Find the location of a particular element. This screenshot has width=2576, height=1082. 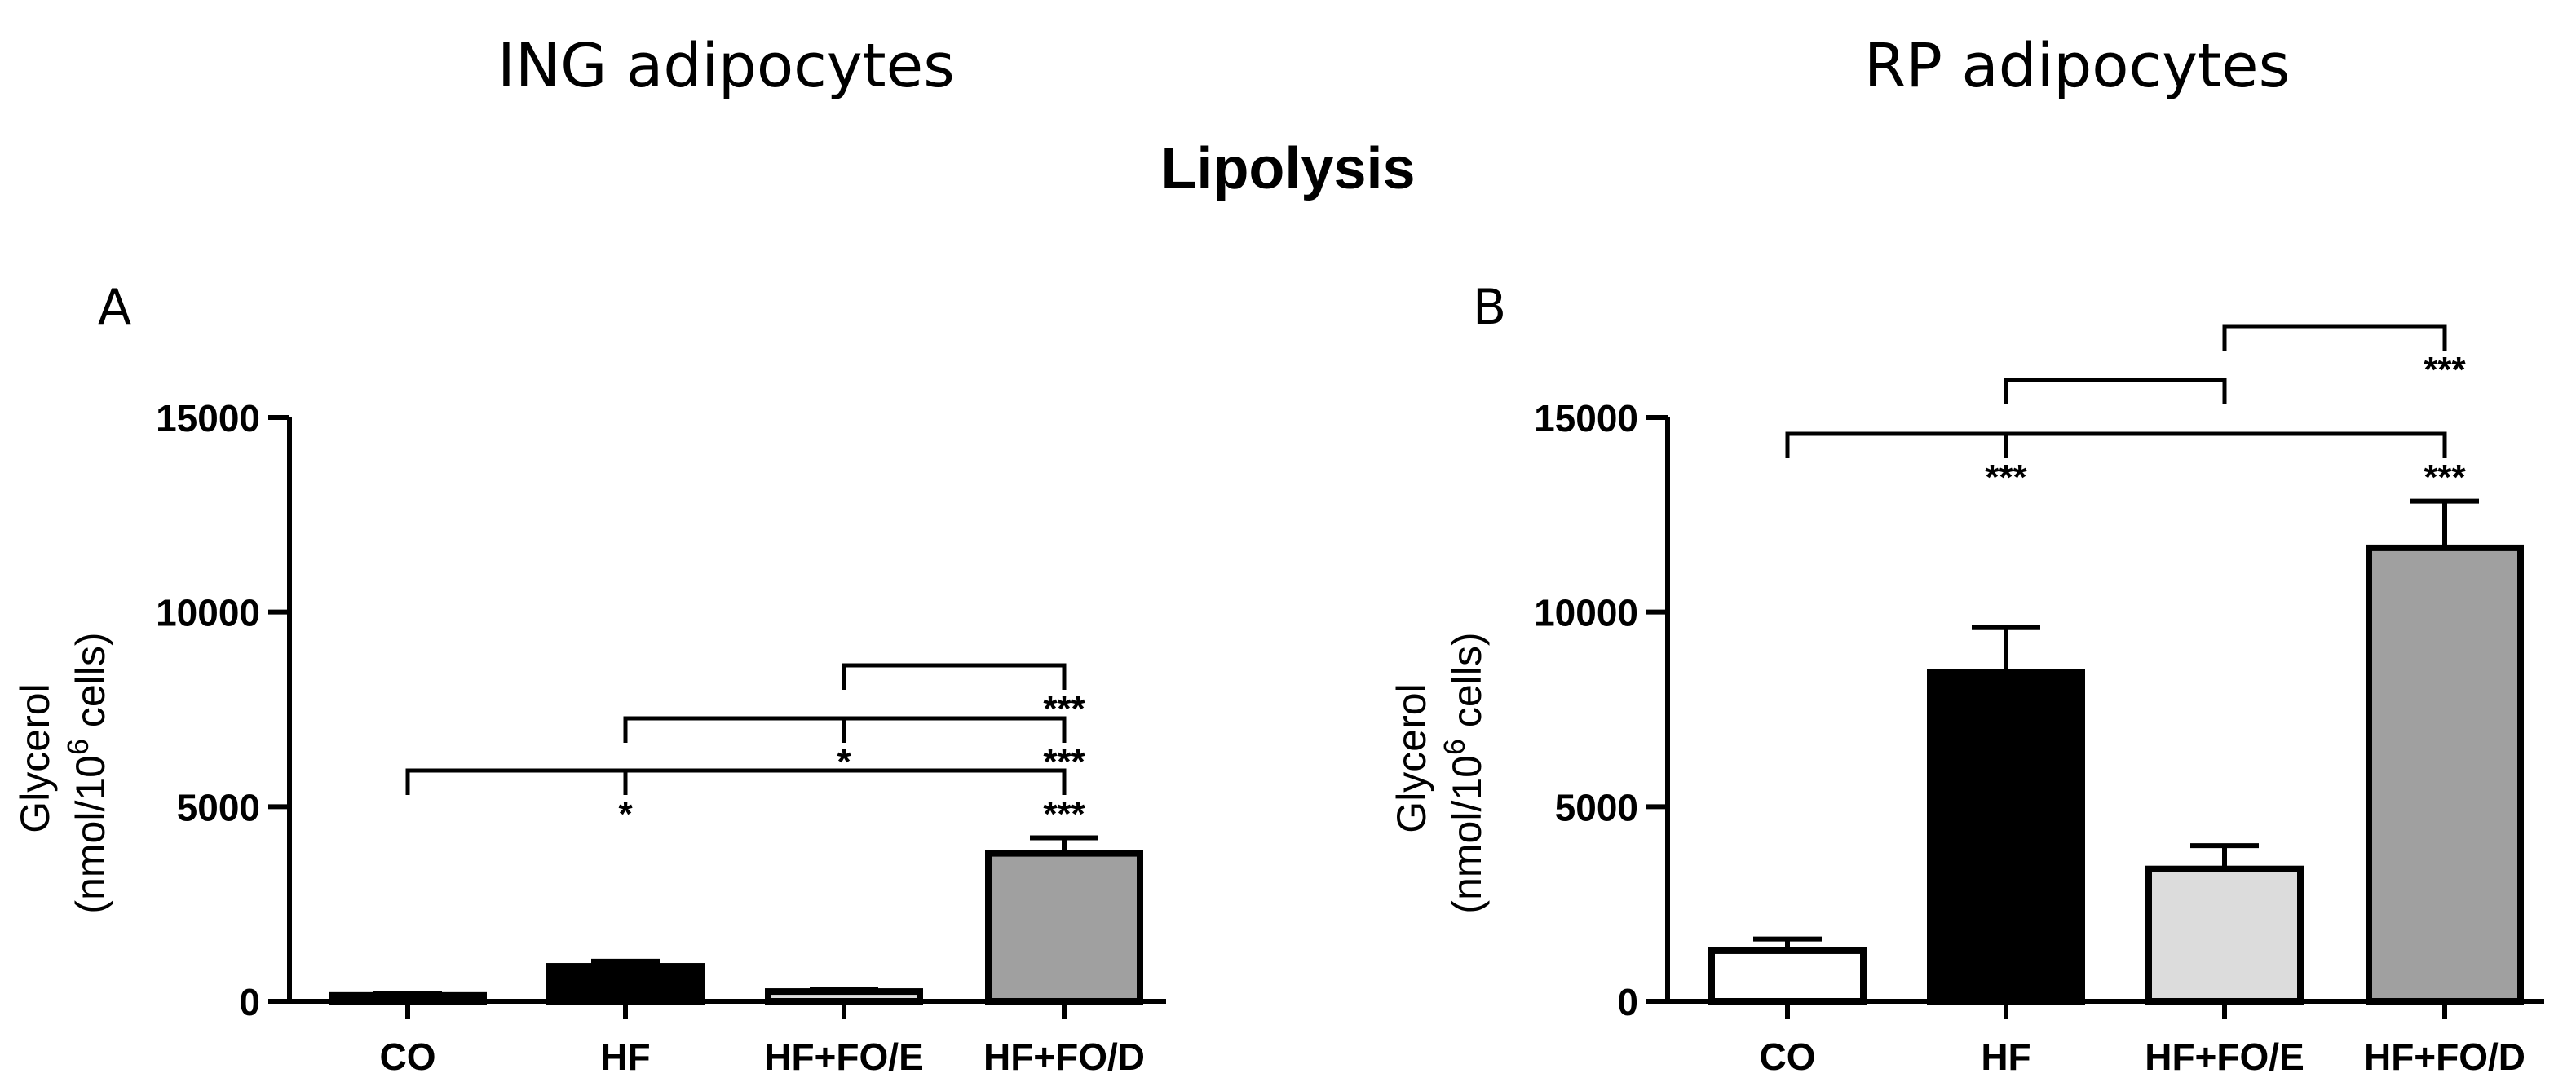

panel-b-label: B is located at coordinates (1490, 308).